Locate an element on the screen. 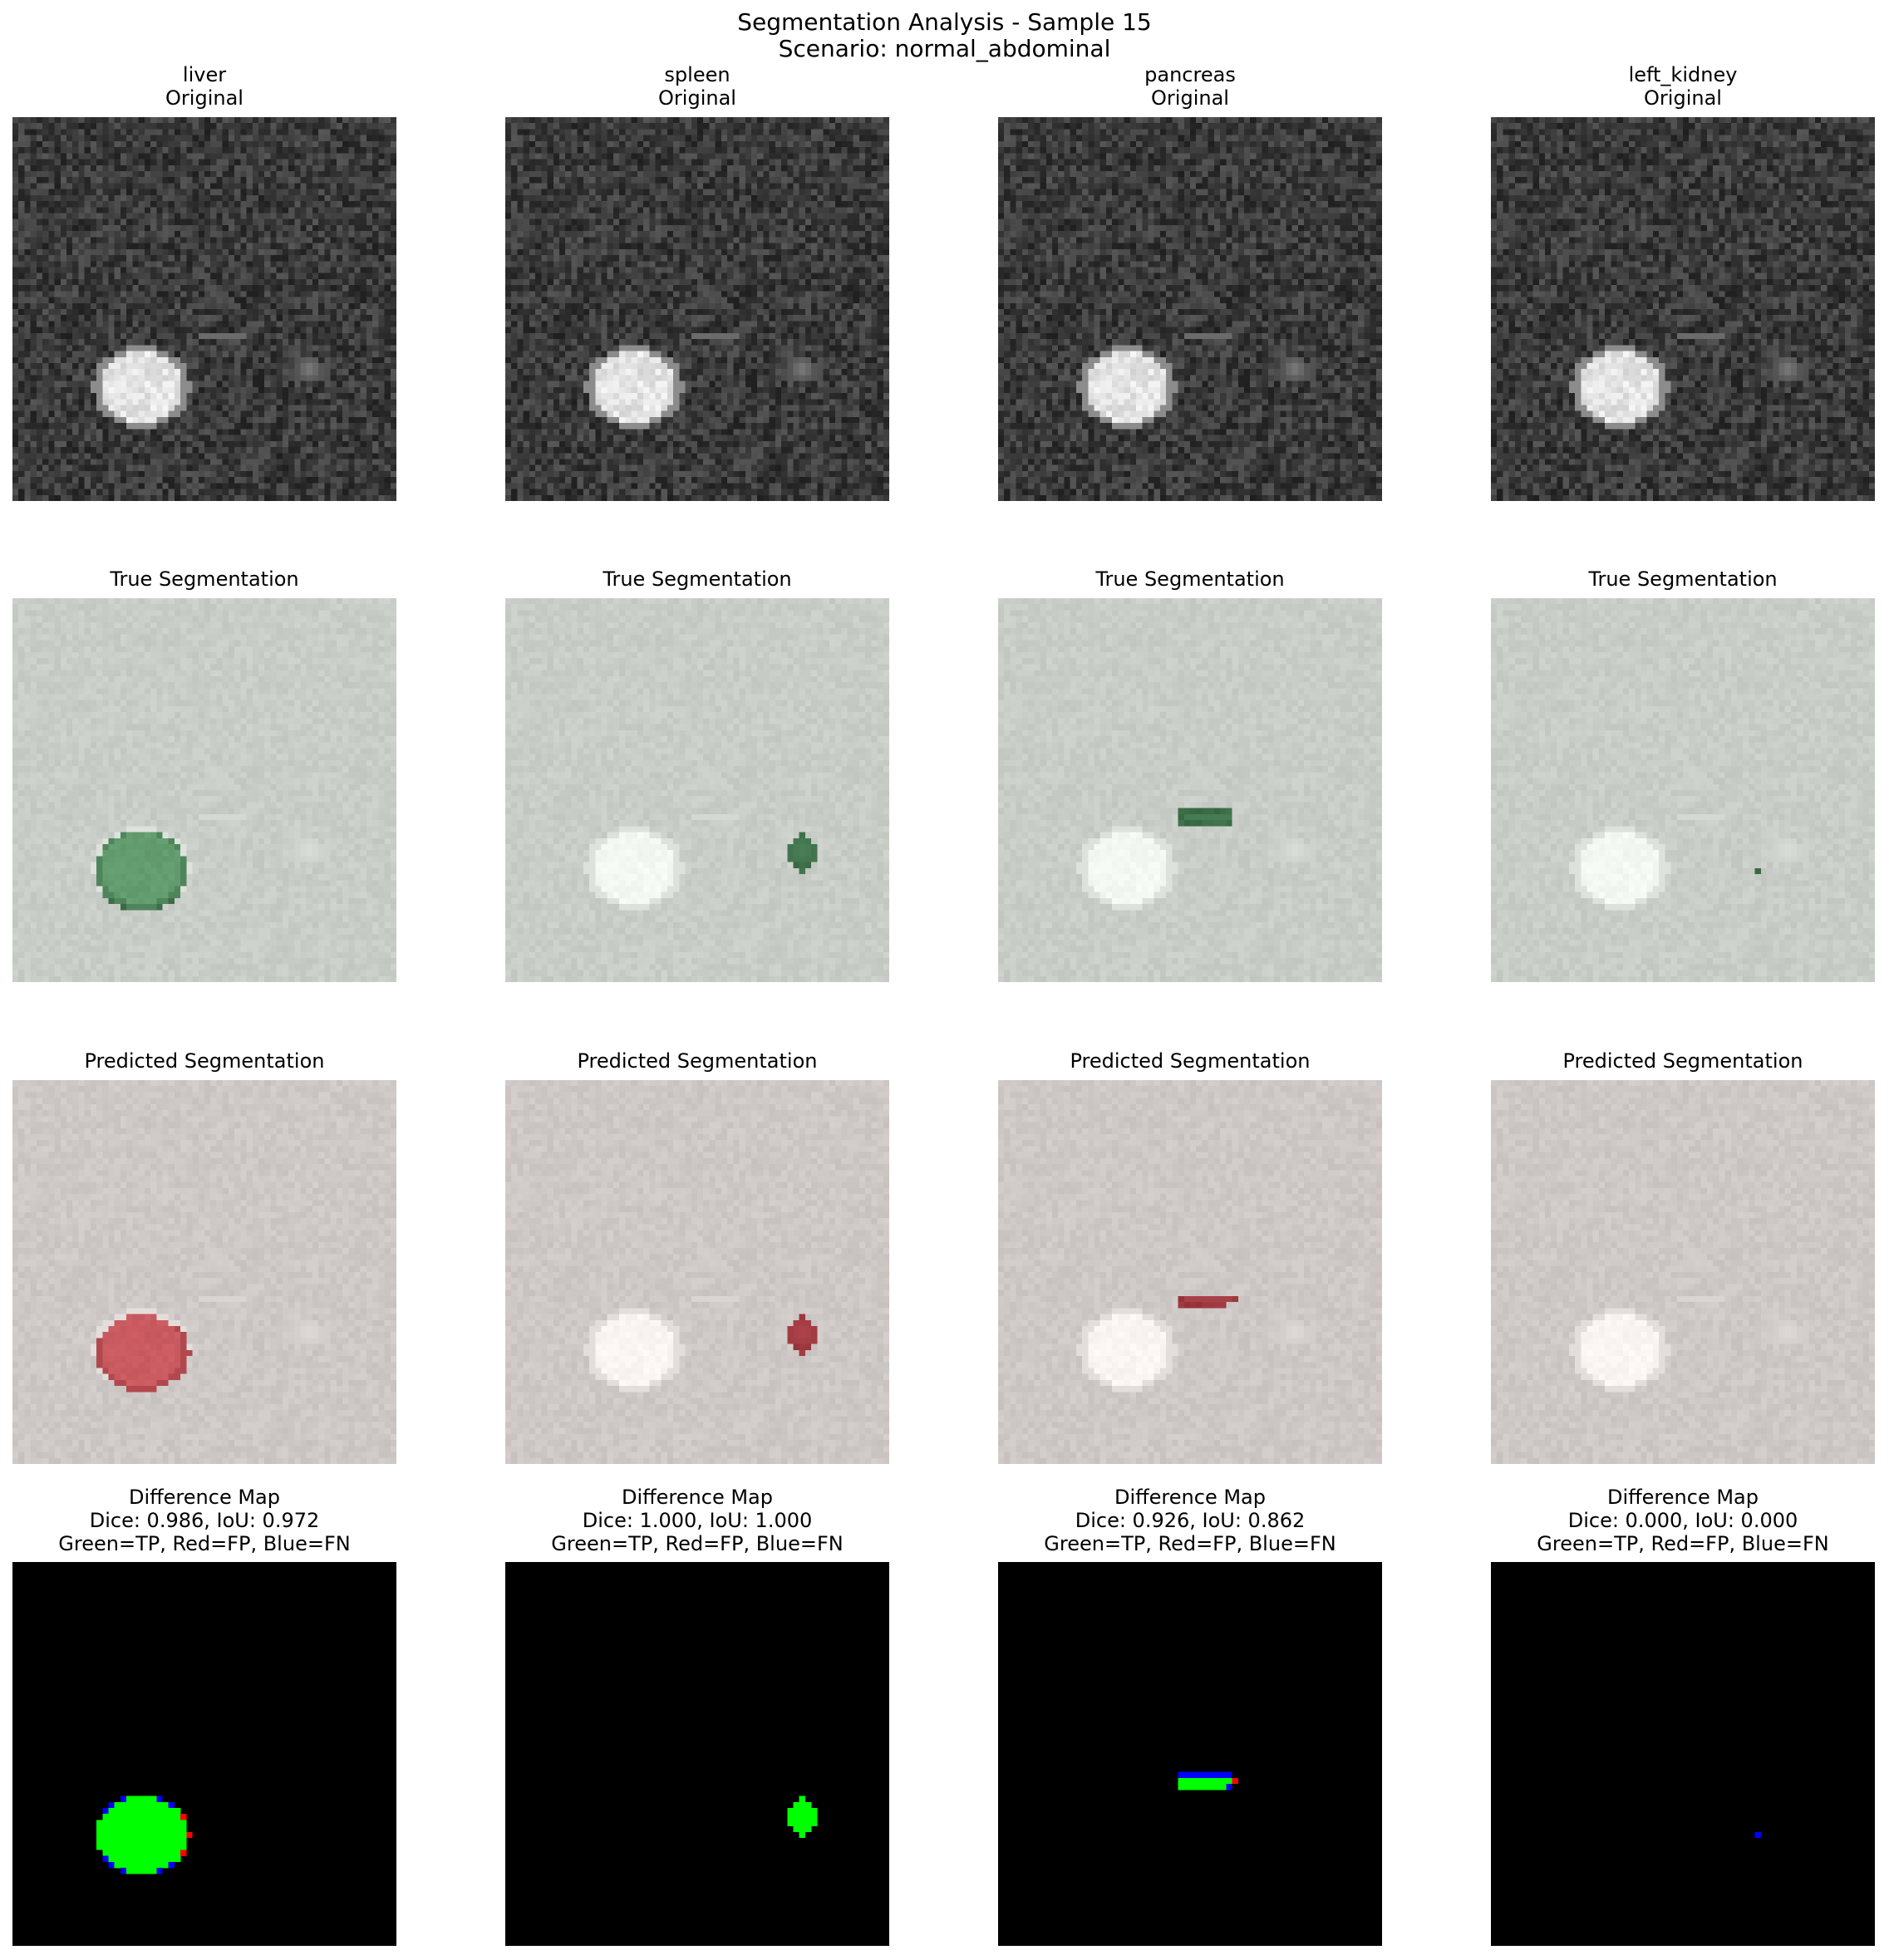  true-seg-title-left-kidney: True Segmentation is located at coordinates (1683, 579).